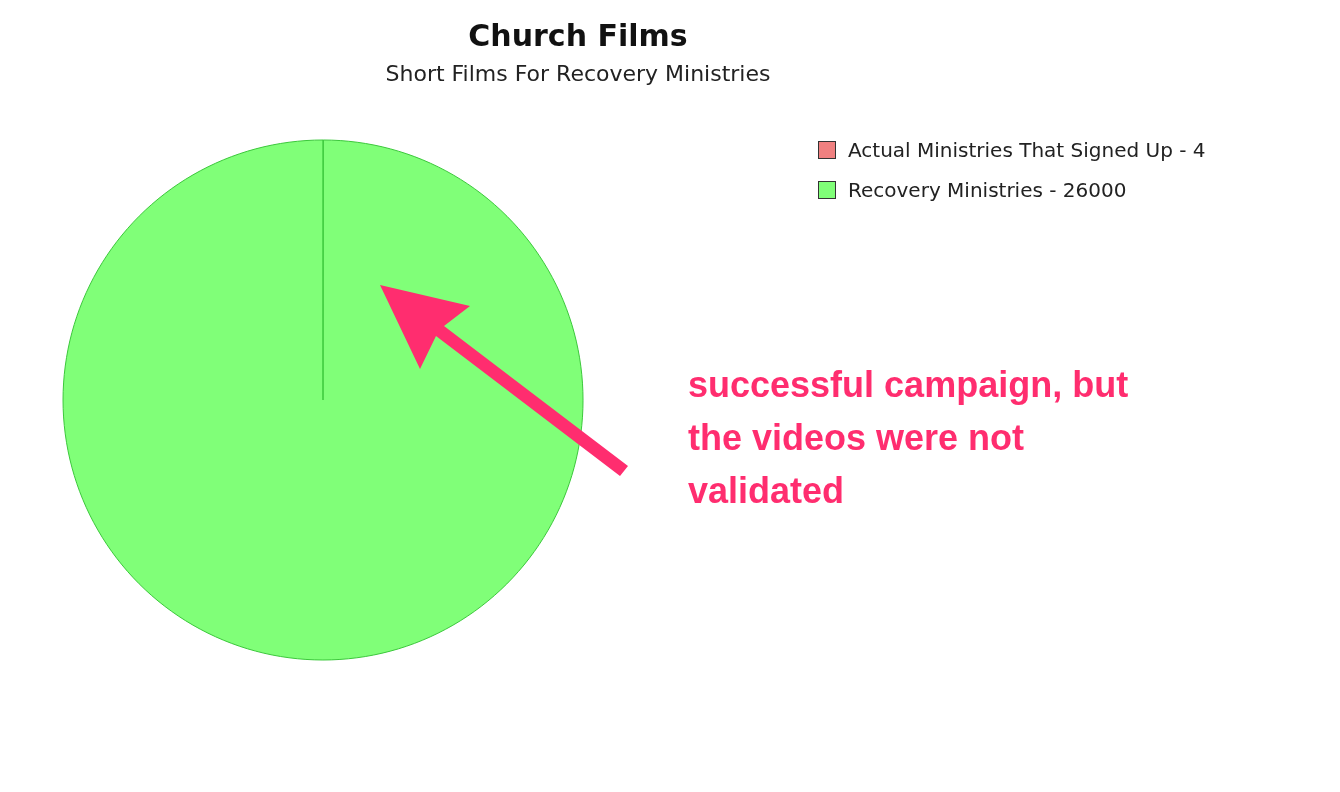 This screenshot has height=792, width=1340. I want to click on chart-subtitle: Short Films For Recovery Ministries, so click(578, 73).